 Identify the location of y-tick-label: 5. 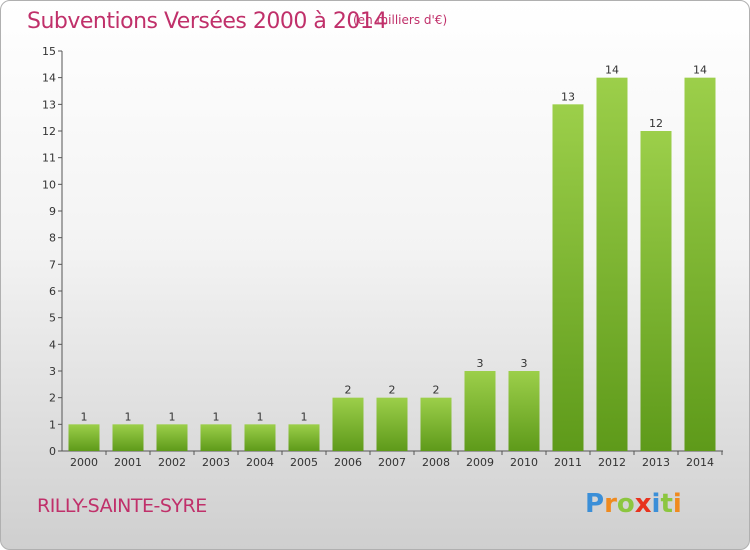
(52, 318).